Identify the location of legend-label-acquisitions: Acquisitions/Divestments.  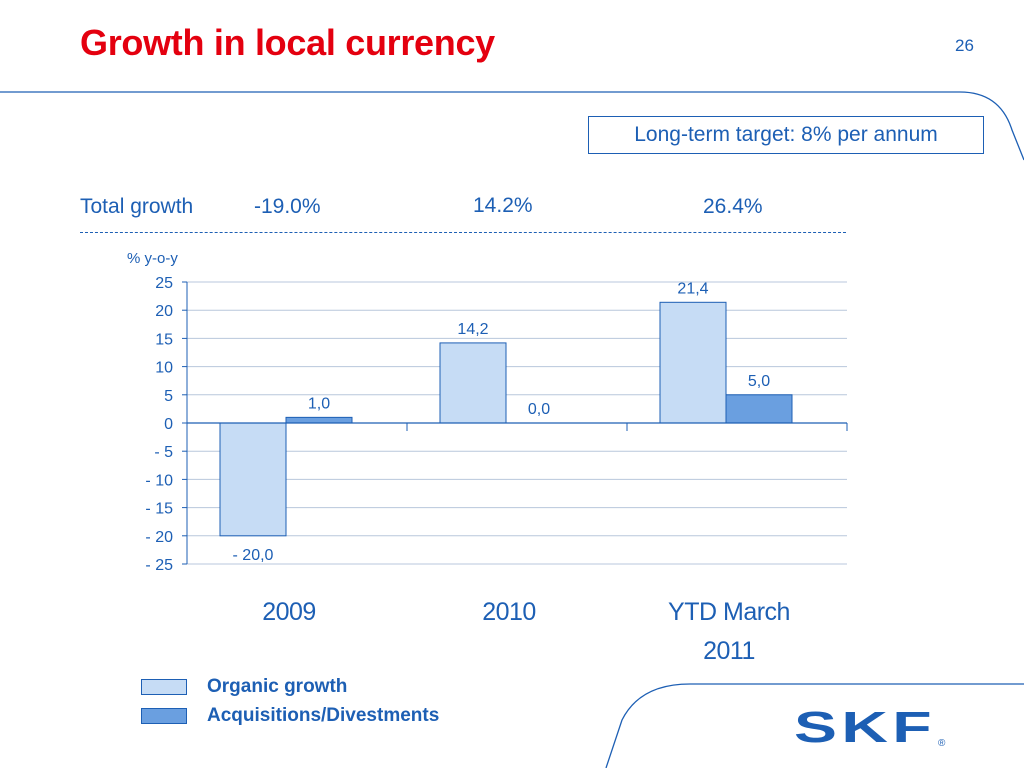
(323, 715).